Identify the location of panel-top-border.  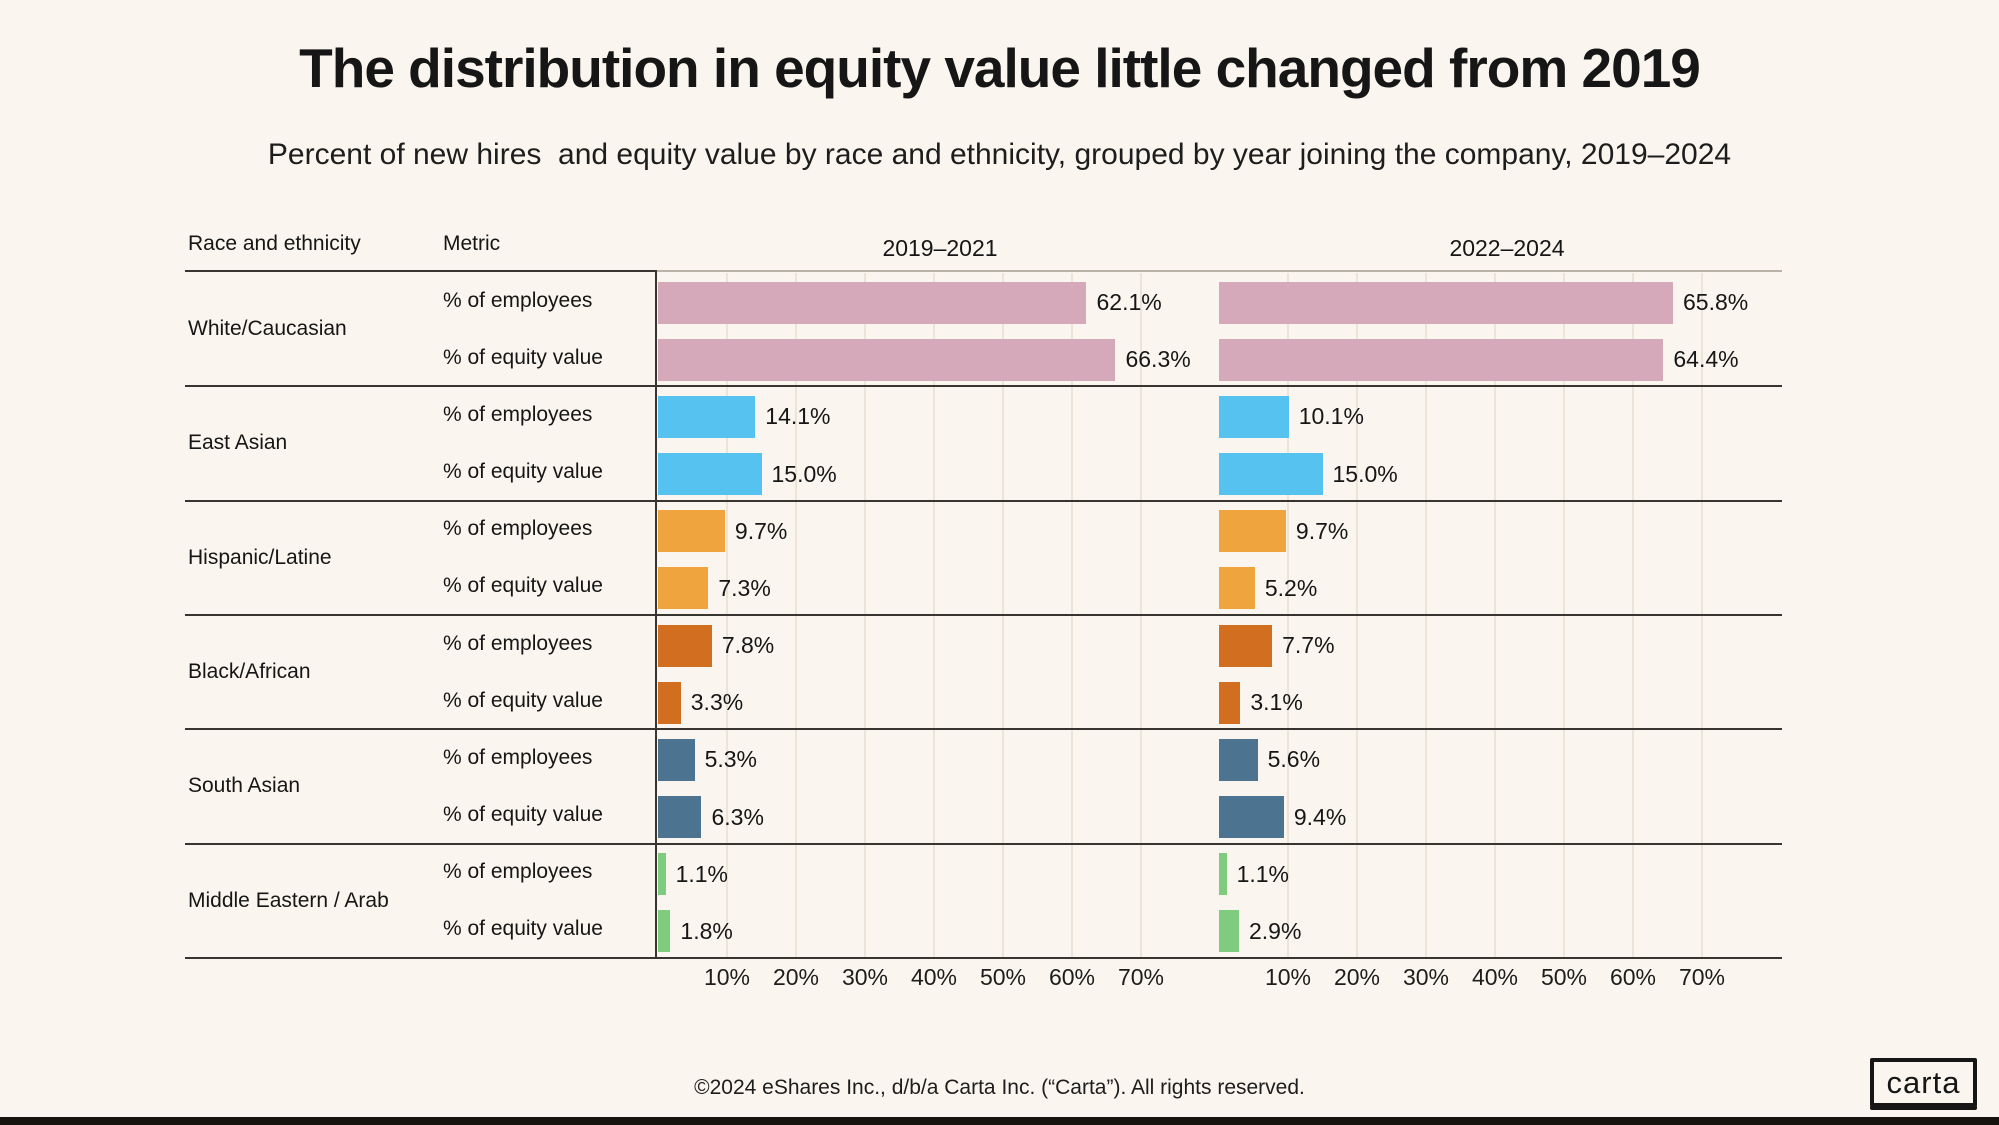
(1219, 271).